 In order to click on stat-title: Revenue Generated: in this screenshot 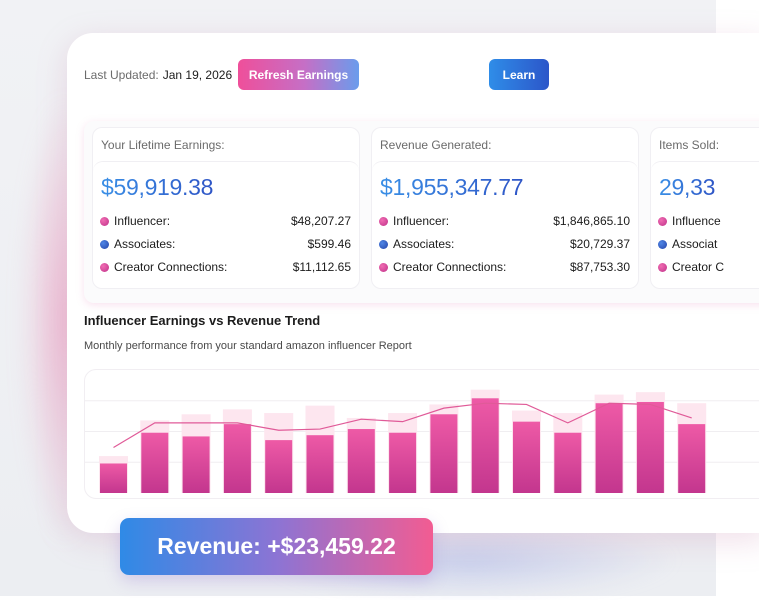, I will do `click(436, 145)`.